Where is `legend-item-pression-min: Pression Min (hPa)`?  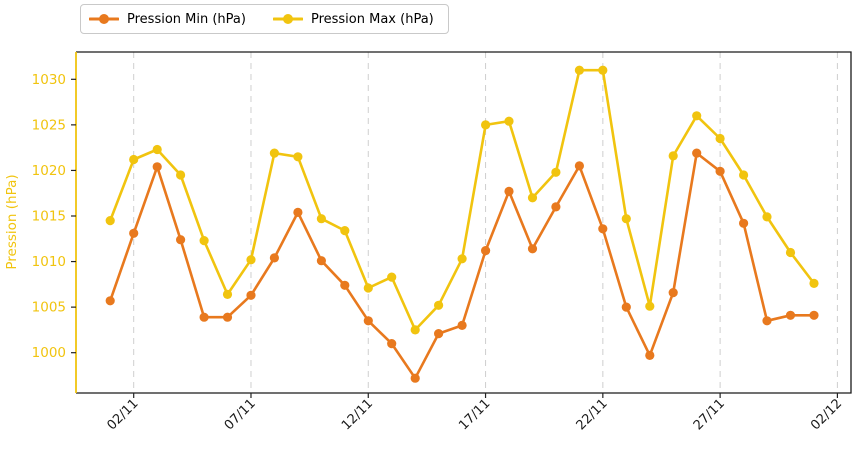
legend-item-pression-min: Pression Min (hPa) is located at coordinates (167, 19).